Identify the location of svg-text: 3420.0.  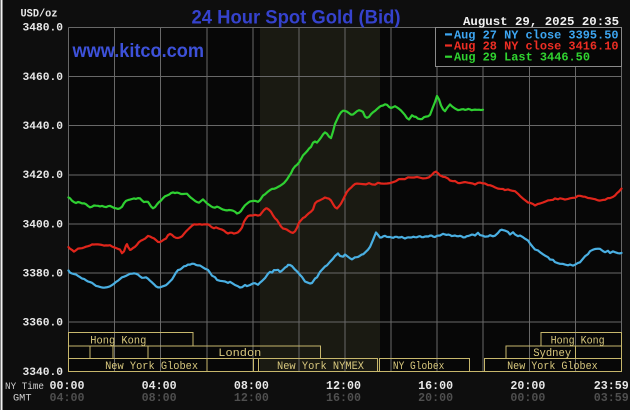
(43, 176).